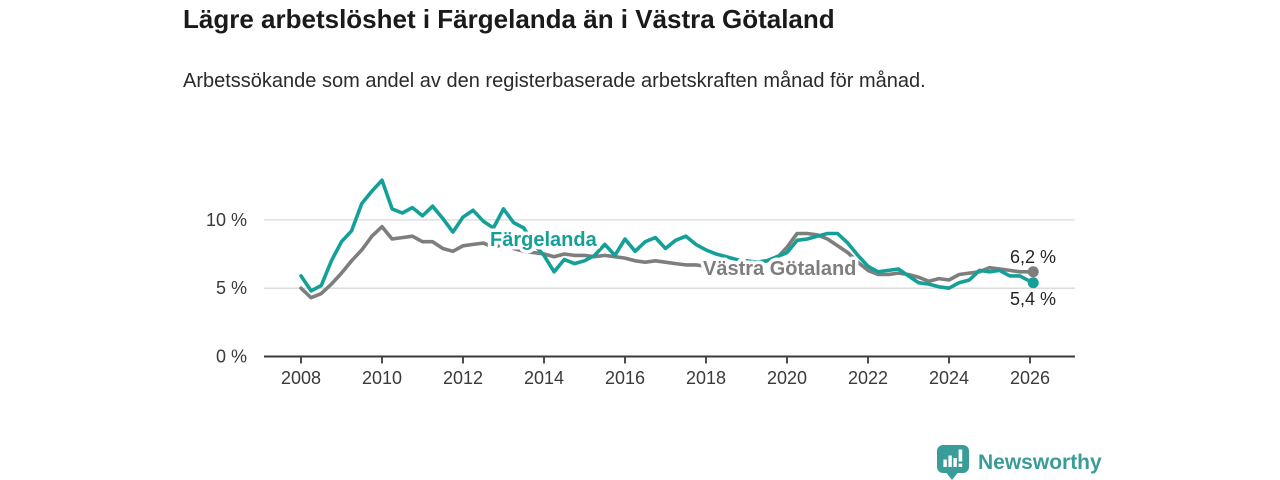  I want to click on x-tick-label: 2024, so click(949, 378).